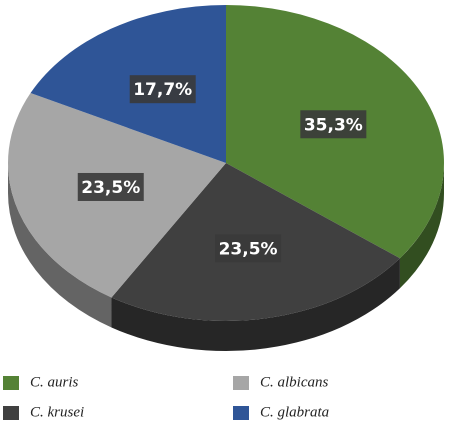 Image resolution: width=461 pixels, height=426 pixels. I want to click on data-label: 35,3%, so click(333, 125).